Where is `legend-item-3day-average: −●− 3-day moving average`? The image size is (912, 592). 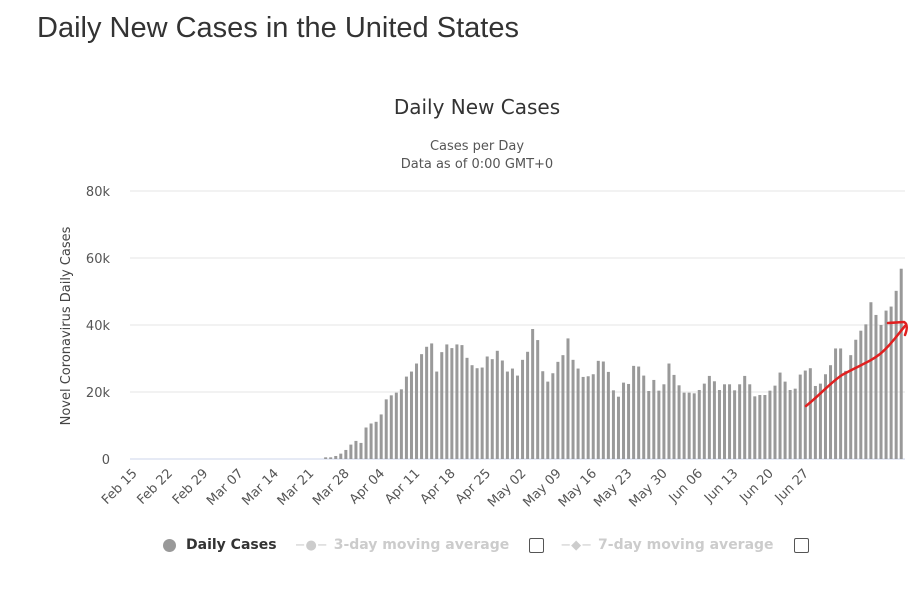 legend-item-3day-average: −●− 3-day moving average is located at coordinates (402, 545).